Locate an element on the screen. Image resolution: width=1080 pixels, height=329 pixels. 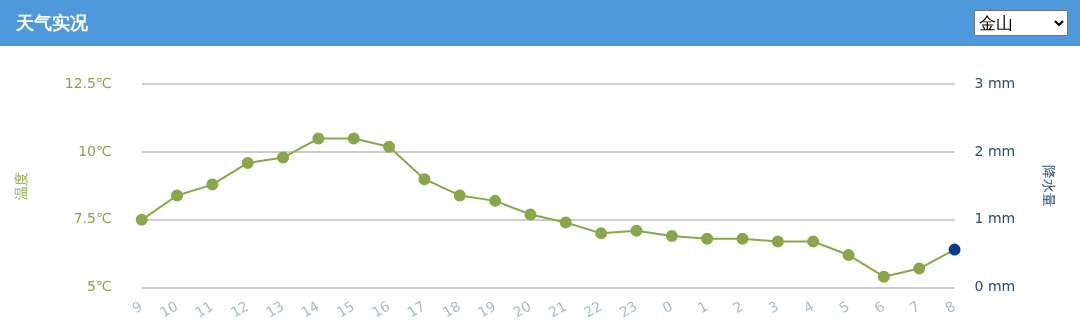
y-tick-label: 10℃ is located at coordinates (95, 150).